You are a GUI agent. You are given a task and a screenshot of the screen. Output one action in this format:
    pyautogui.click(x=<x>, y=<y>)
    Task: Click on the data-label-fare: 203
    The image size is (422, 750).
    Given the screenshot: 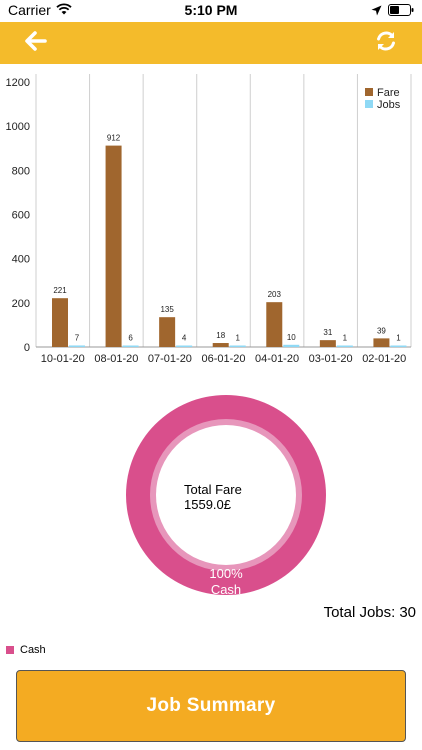 What is the action you would take?
    pyautogui.click(x=275, y=294)
    